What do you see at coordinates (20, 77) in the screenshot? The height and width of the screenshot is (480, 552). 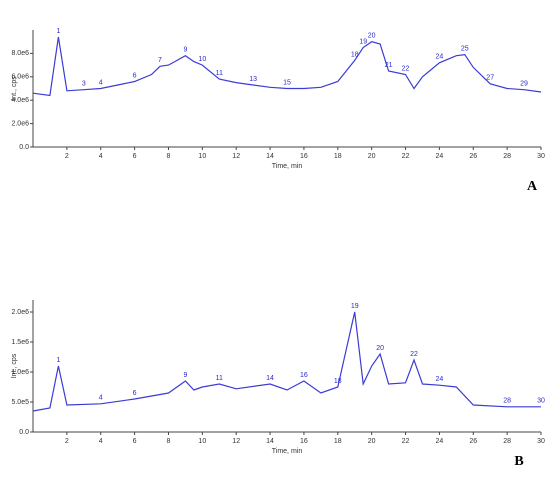 I see `y-tick-label: 6.0e6` at bounding box center [20, 77].